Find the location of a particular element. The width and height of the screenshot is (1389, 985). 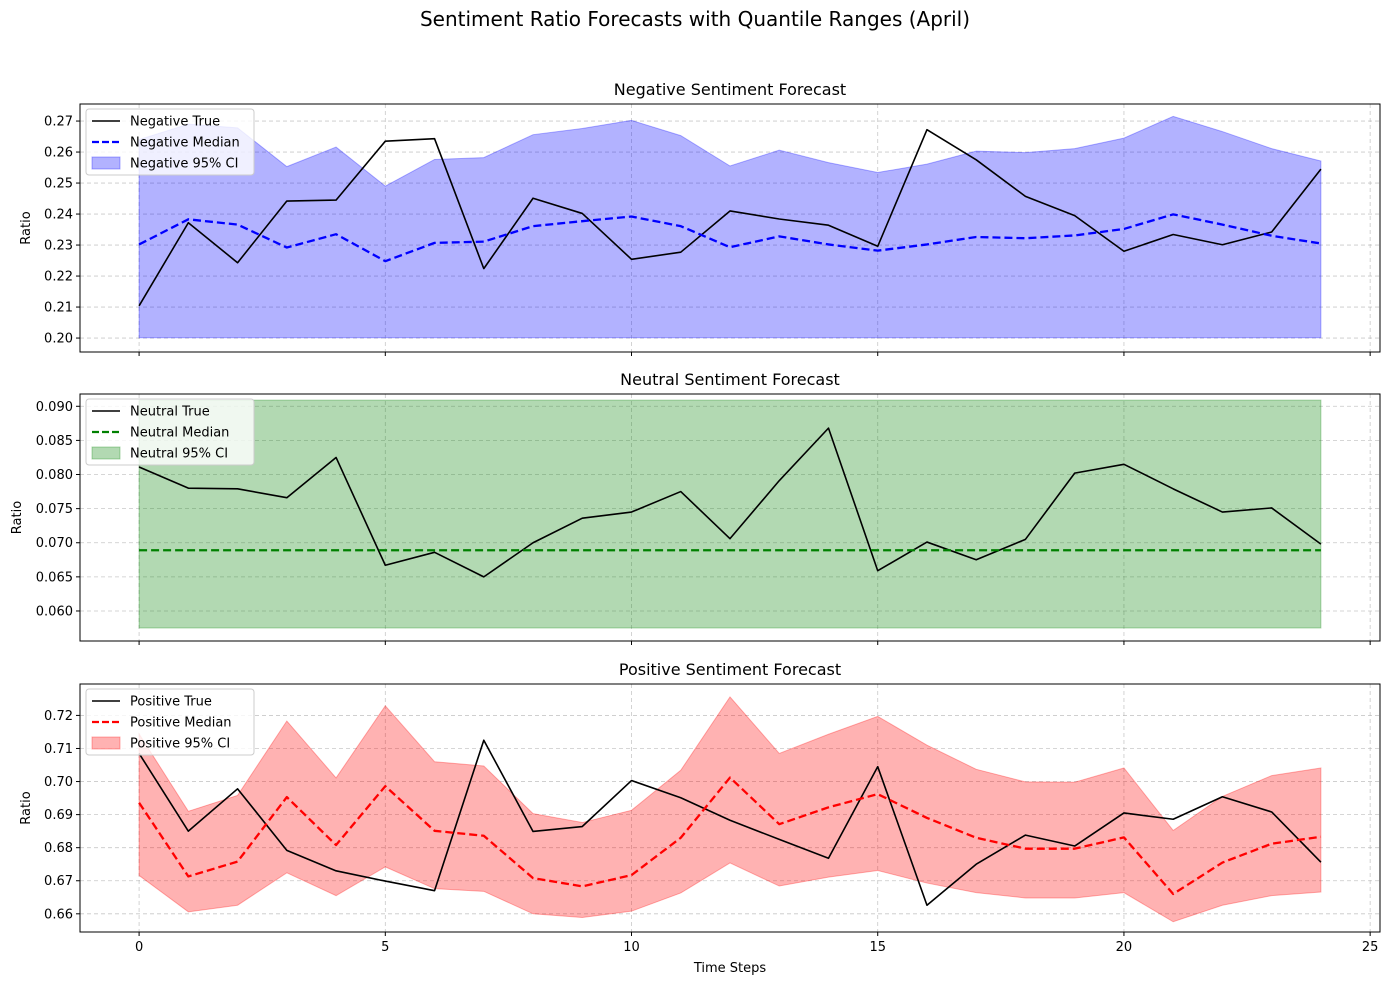

positive-x-tick-label: 20 is located at coordinates (1124, 947).